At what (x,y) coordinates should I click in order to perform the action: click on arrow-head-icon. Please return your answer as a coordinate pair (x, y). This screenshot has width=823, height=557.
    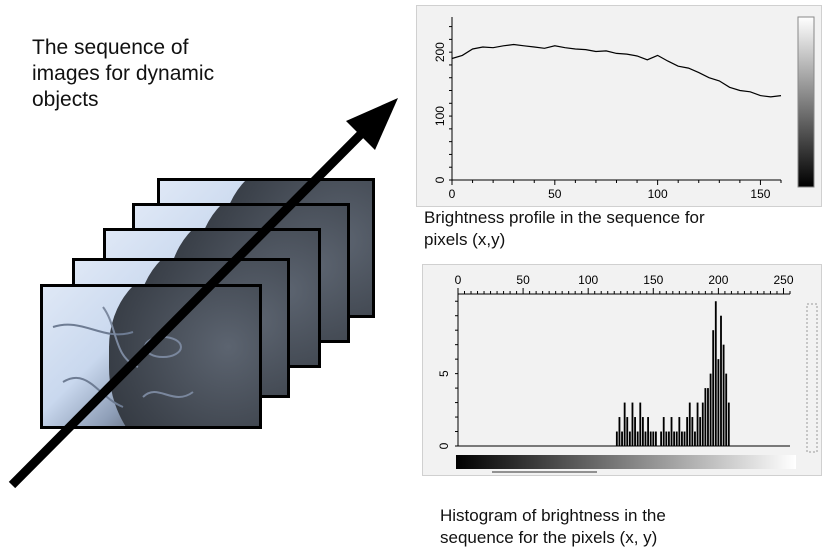
    Looking at the image, I should click on (372, 124).